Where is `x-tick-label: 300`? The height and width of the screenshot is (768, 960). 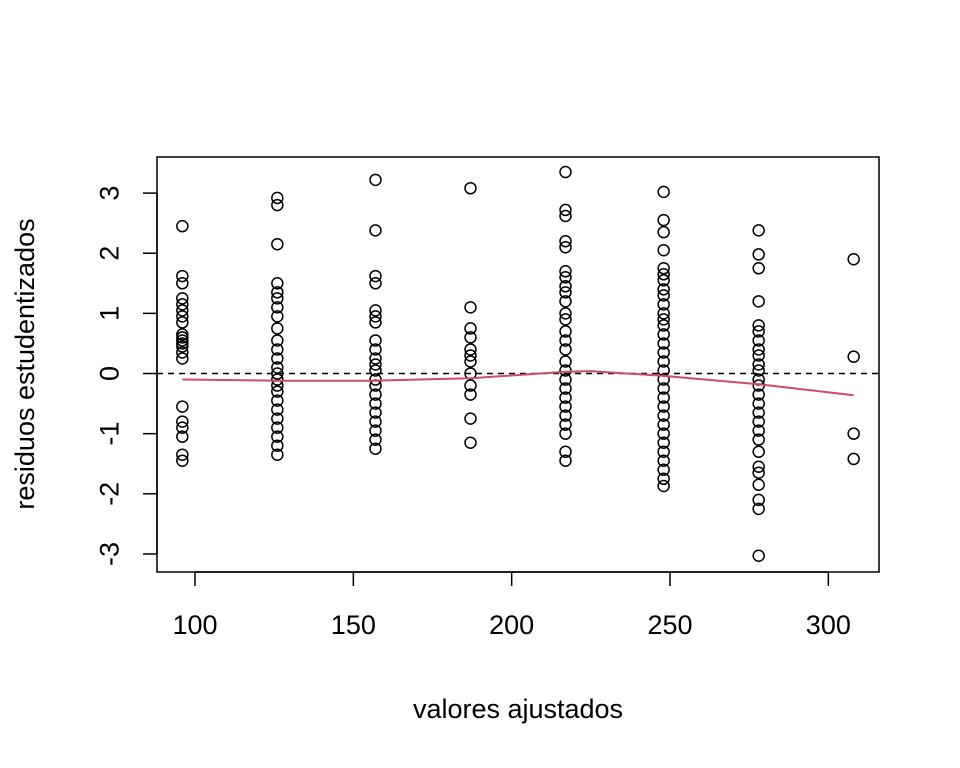 x-tick-label: 300 is located at coordinates (828, 625).